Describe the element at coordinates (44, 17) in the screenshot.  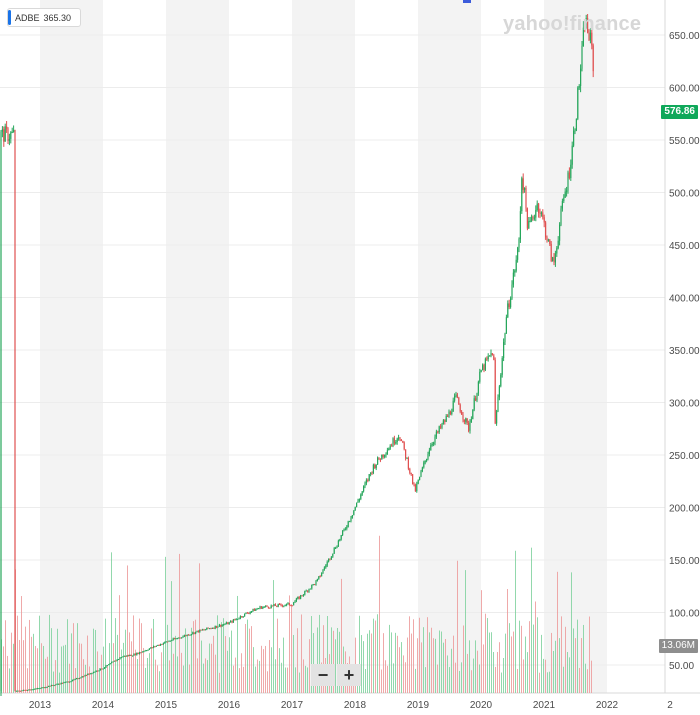
I see `legend: ADBE 365.30` at that location.